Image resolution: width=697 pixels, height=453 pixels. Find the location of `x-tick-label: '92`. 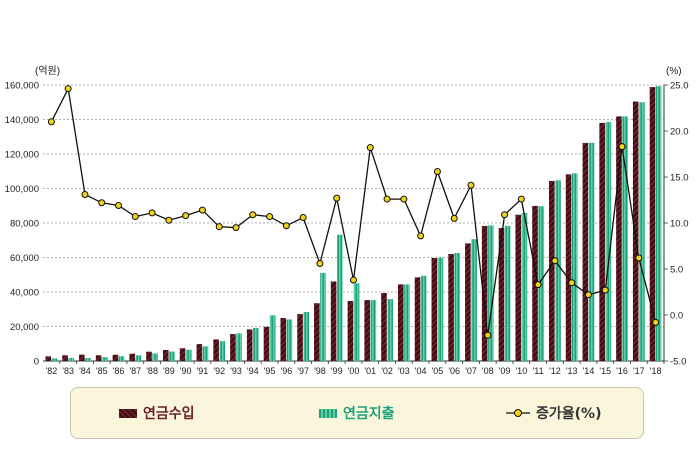

x-tick-label: '92 is located at coordinates (219, 371).